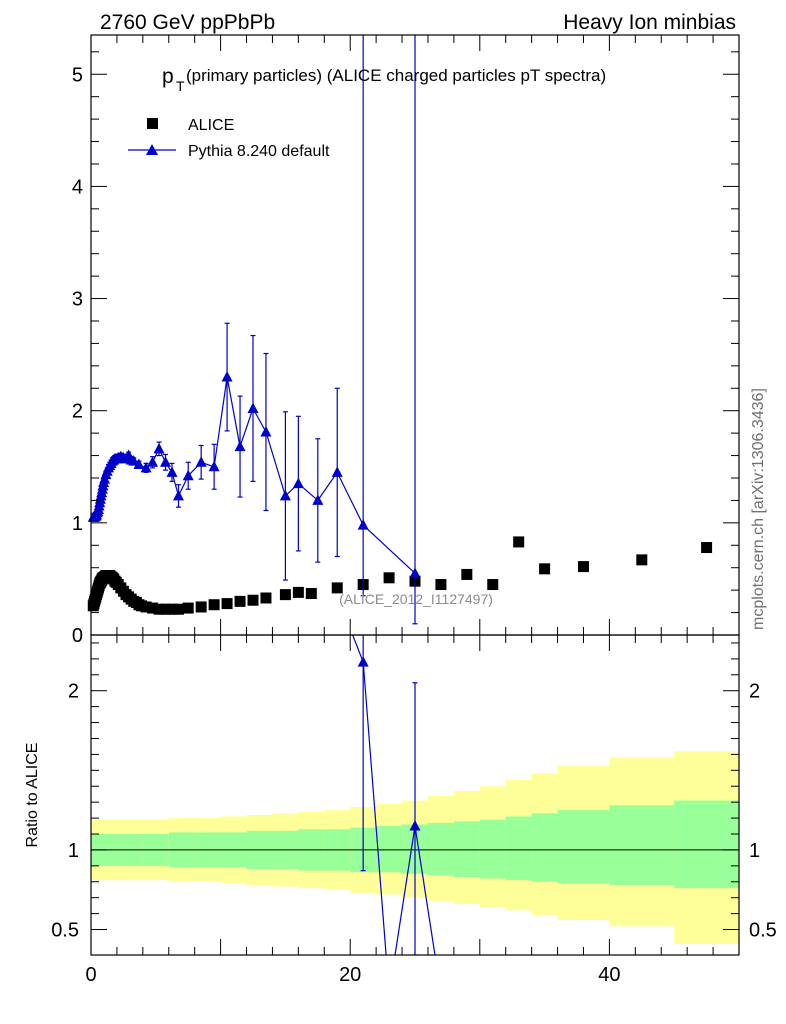 The height and width of the screenshot is (1024, 786). I want to click on side-label: mcplots.cern.ch [arXiv:1306.3436], so click(758, 509).